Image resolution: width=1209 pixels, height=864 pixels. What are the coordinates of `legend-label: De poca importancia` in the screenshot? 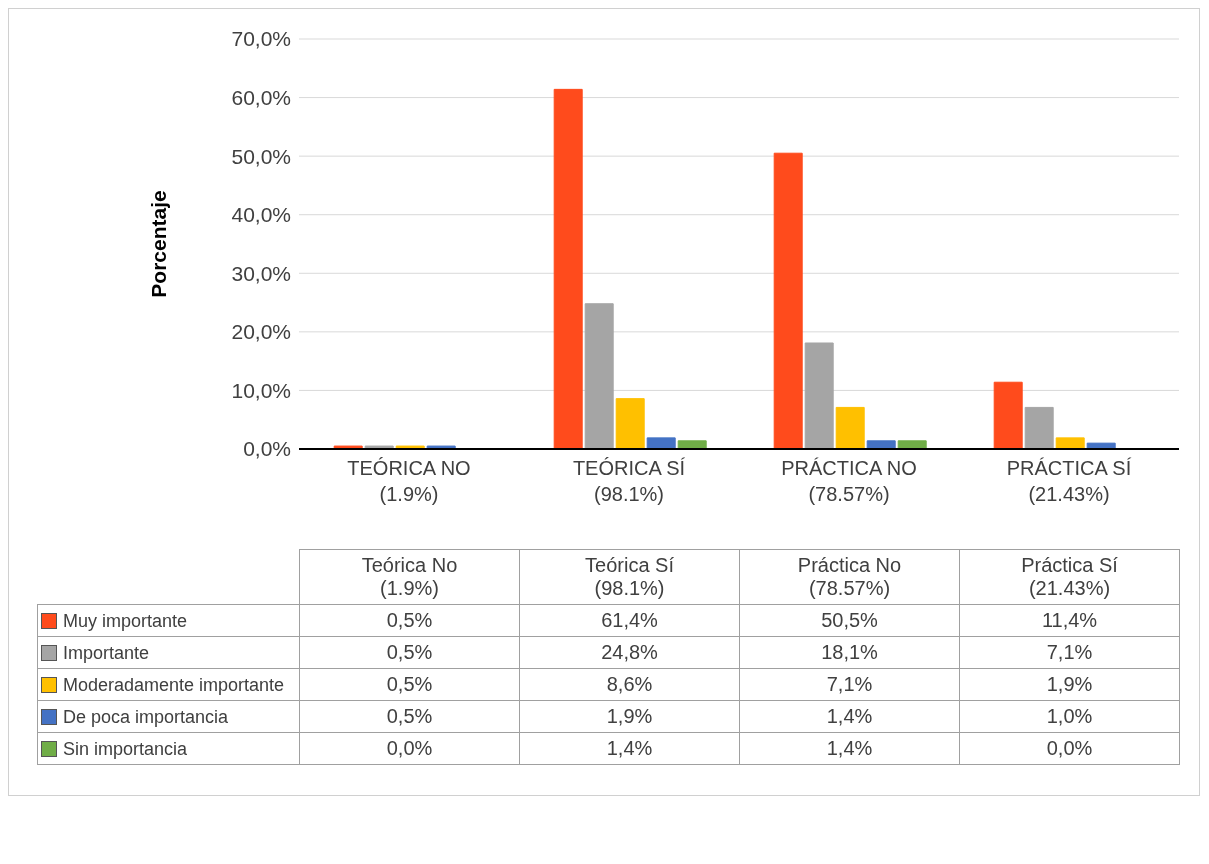 It's located at (146, 716).